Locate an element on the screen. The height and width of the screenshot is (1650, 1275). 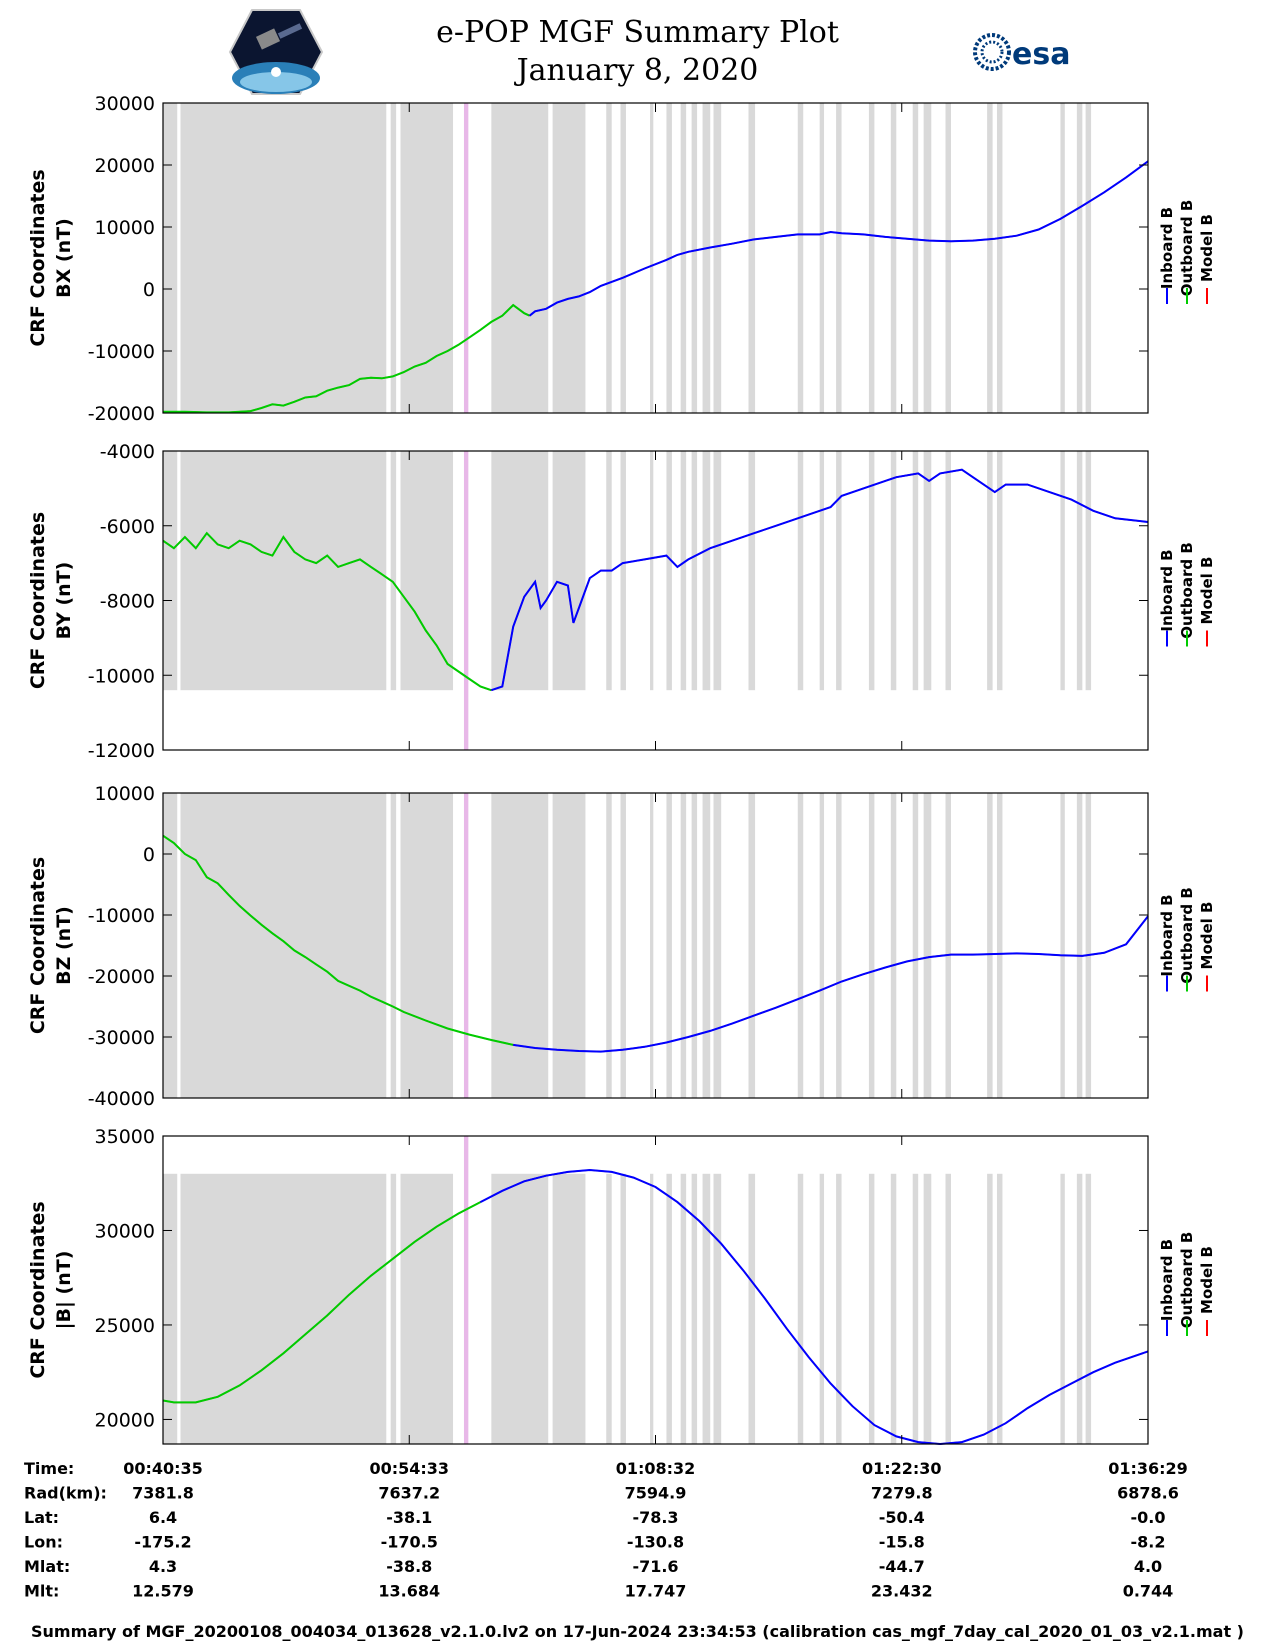
y-axis-label: |B| (nT) is located at coordinates (64, 1290).